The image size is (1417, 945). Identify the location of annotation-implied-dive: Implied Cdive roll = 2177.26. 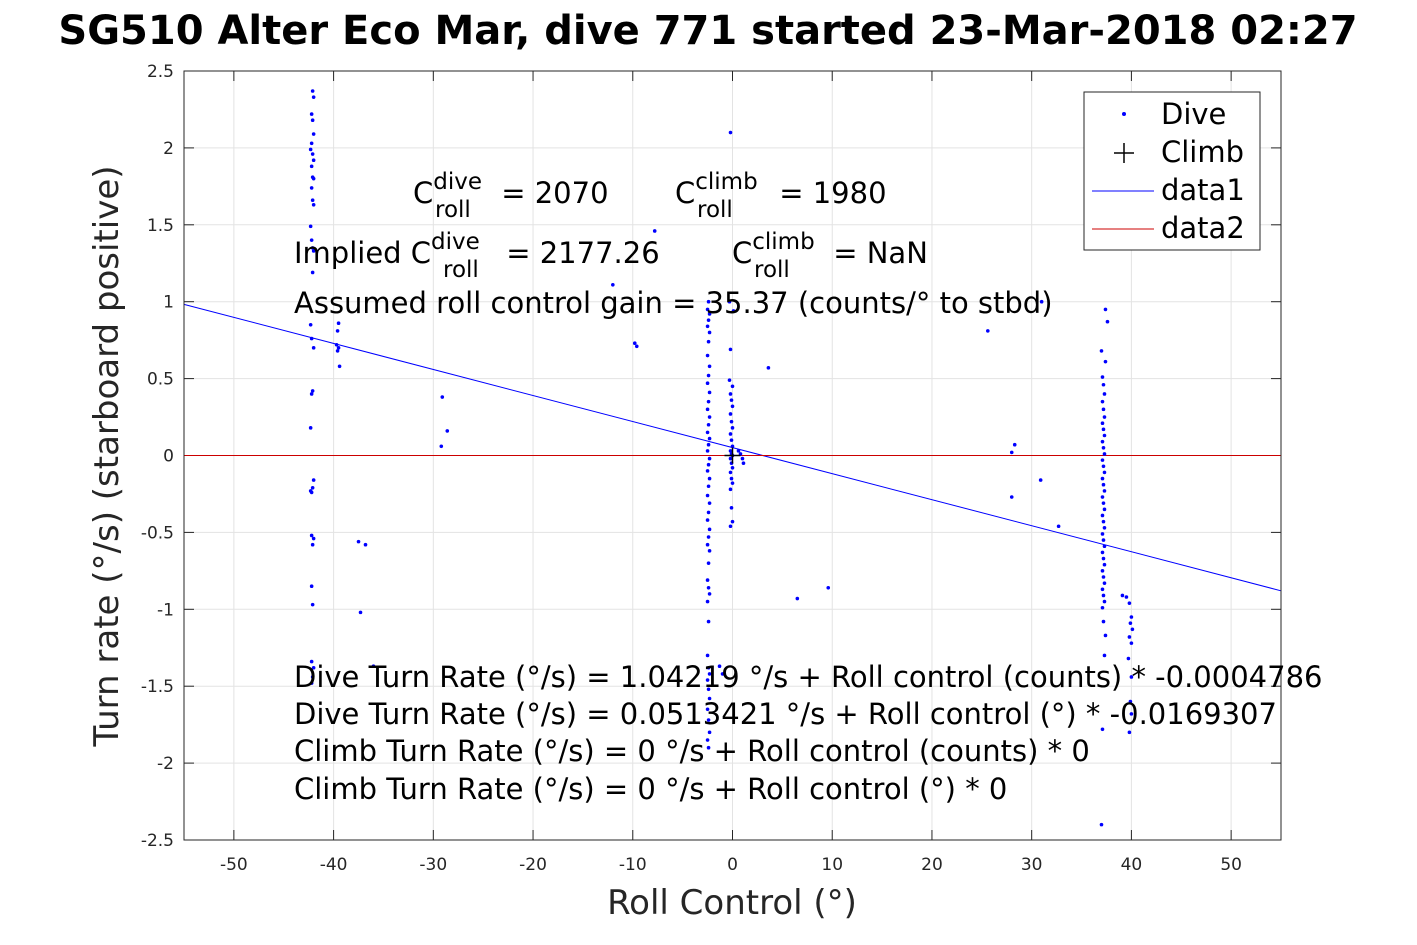
(477, 256).